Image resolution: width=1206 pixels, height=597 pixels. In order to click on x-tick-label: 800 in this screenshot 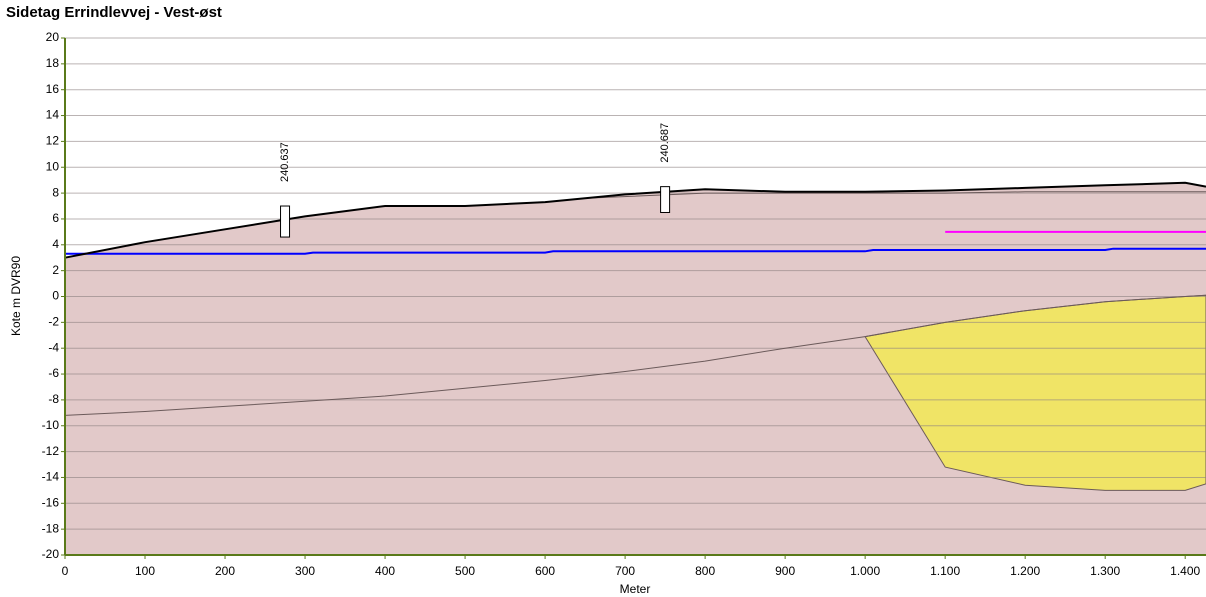, I will do `click(705, 571)`.